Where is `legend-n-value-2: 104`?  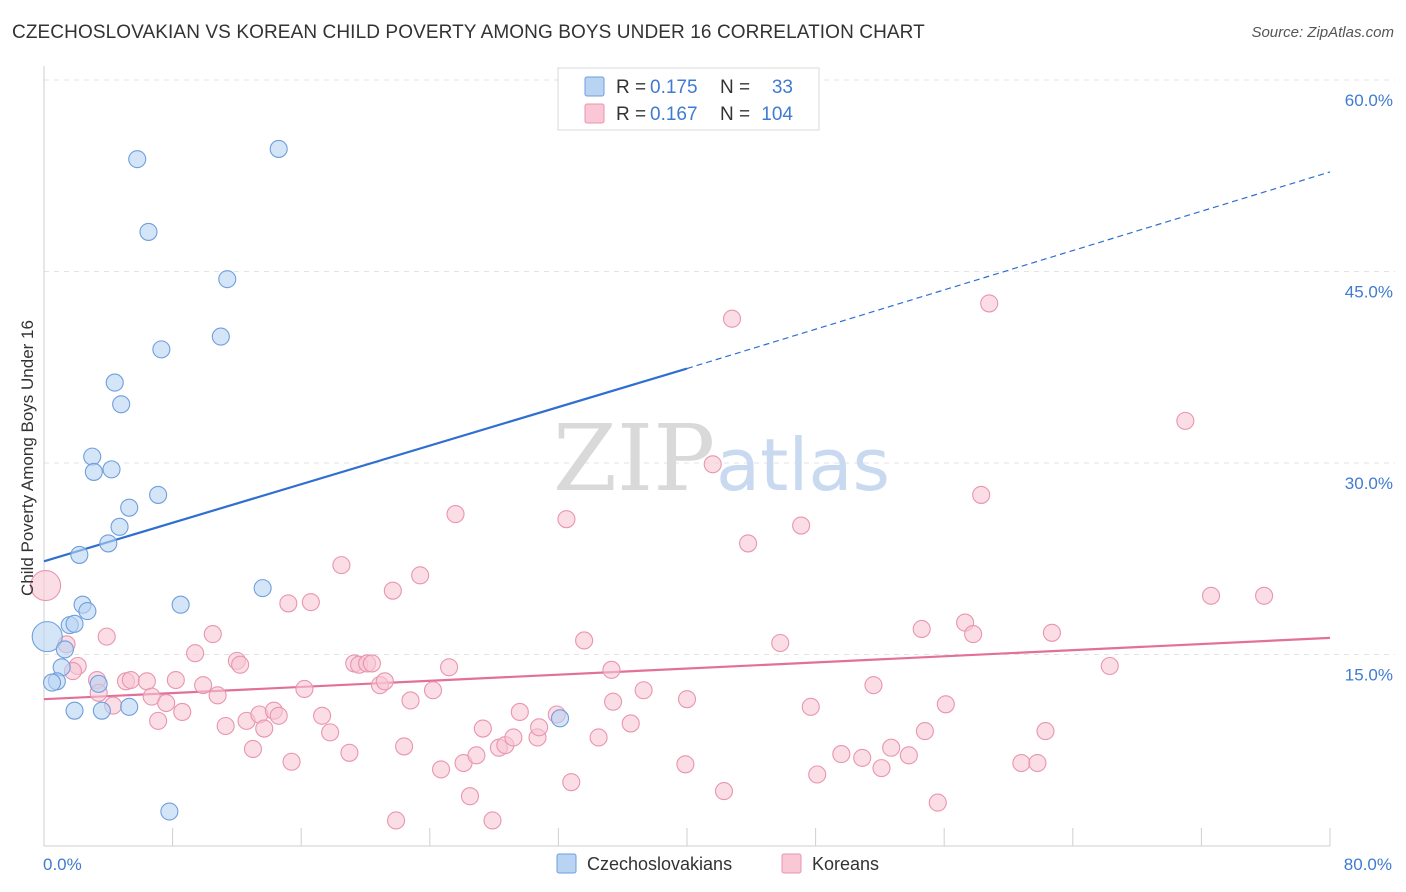
legend-n-value-2: 104 is located at coordinates (777, 114).